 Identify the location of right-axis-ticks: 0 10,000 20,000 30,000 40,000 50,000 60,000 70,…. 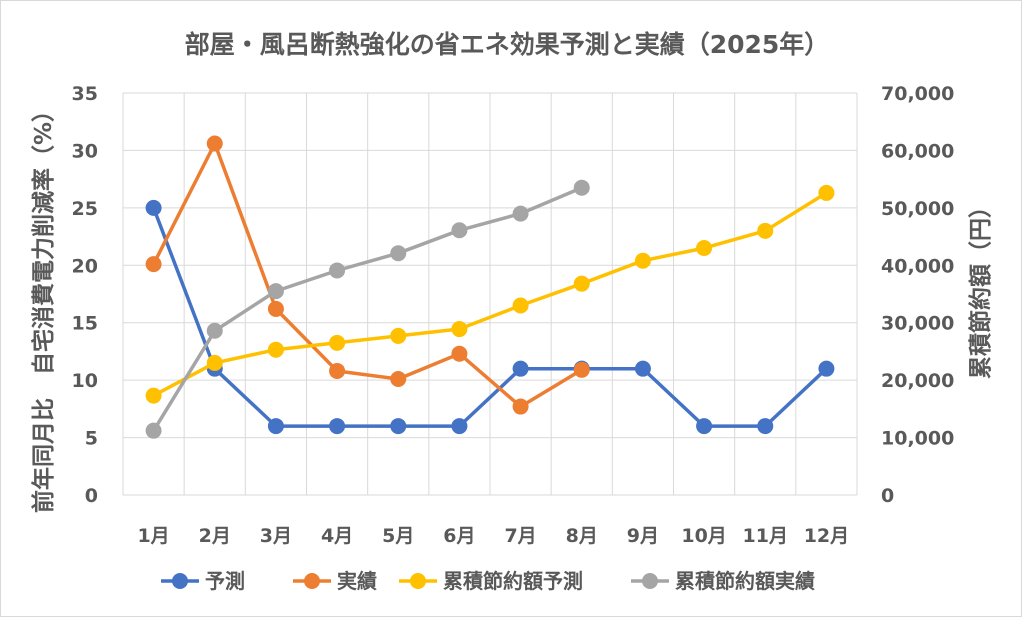
(917, 295).